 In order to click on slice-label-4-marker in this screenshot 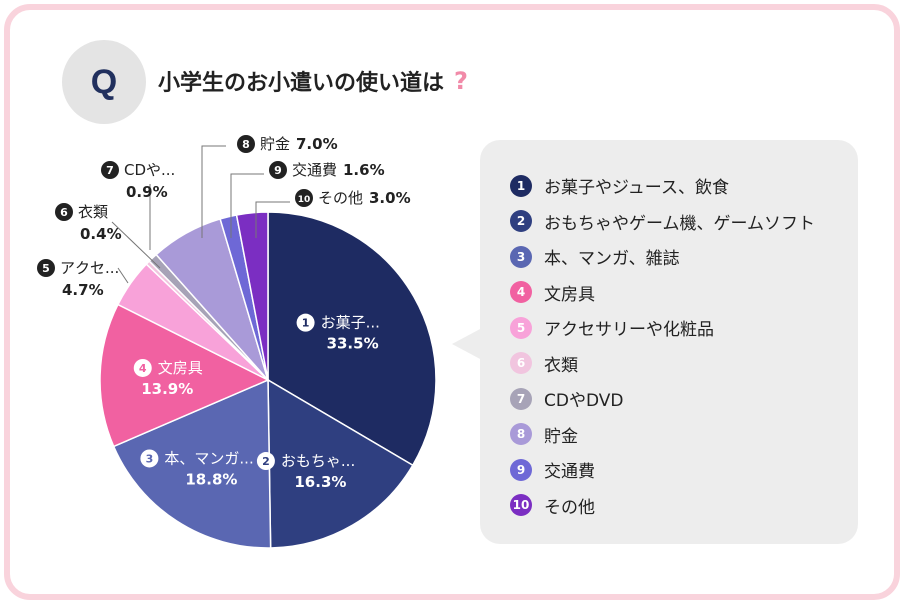, I will do `click(142, 367)`.